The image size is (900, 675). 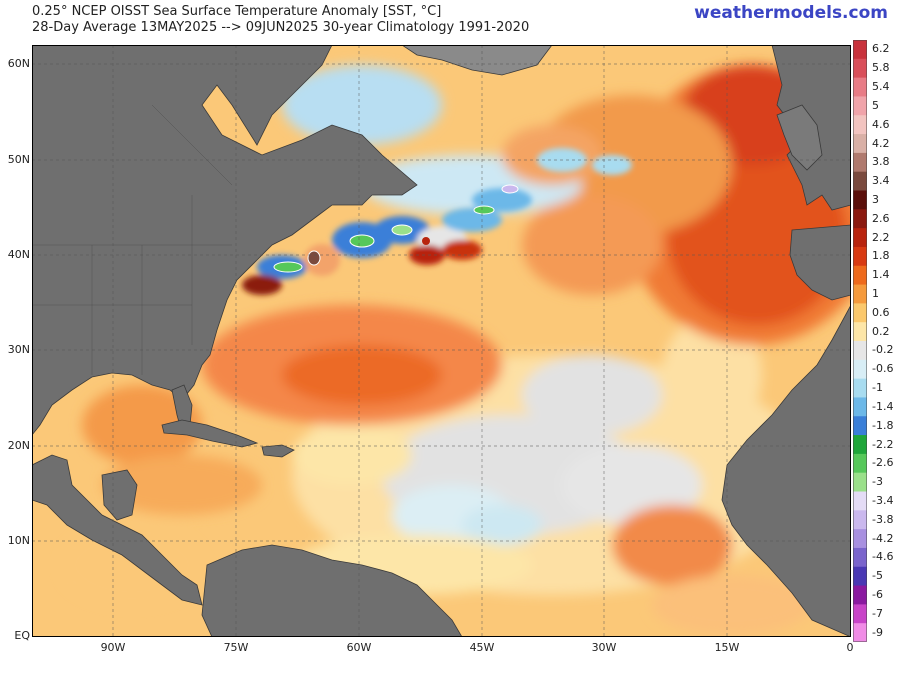 I want to click on colorbar-tick-label: 5.4, so click(x=881, y=86).